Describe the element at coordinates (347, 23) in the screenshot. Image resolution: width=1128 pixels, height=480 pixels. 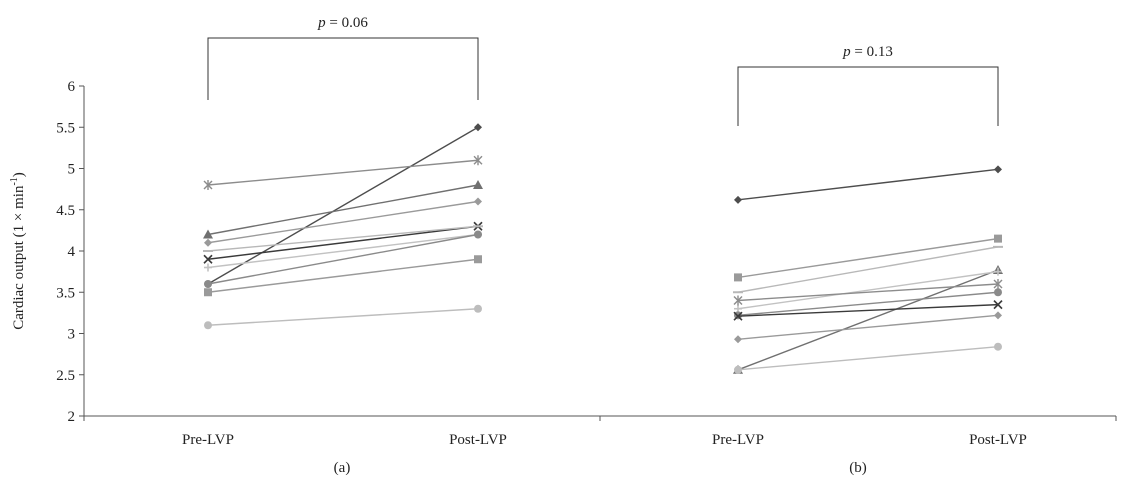
I see `p-value-number: = 0.06` at that location.